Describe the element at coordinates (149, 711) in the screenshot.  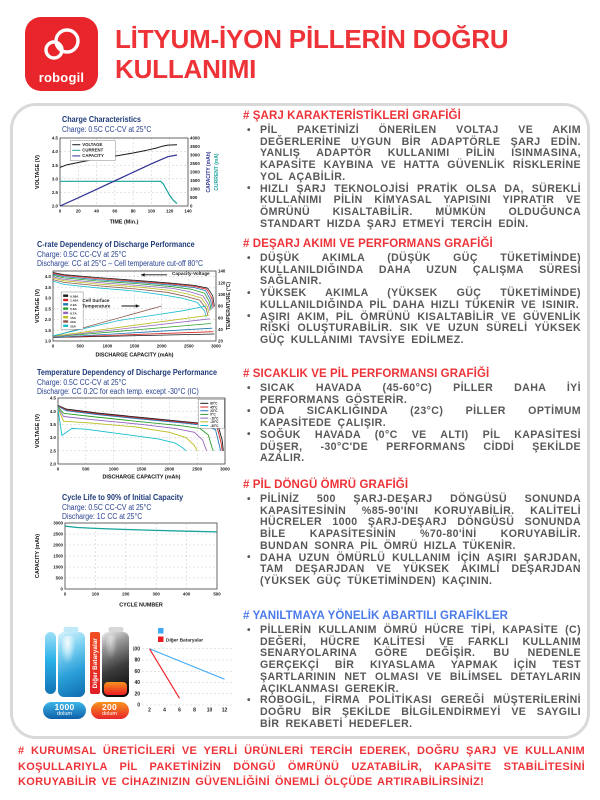
I see `svg-text: 2` at that location.